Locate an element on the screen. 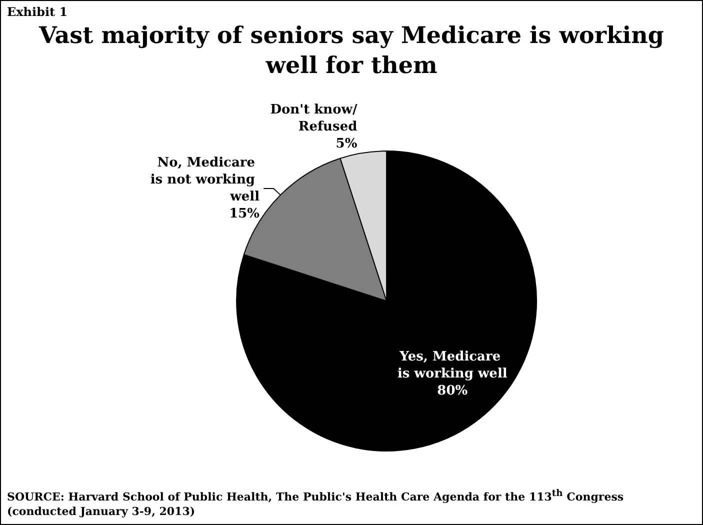 The image size is (703, 525). data-label: 80% is located at coordinates (452, 391).